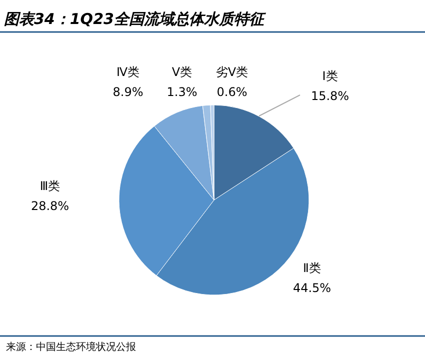  I want to click on slice-label: Ⅴ类, so click(182, 72).